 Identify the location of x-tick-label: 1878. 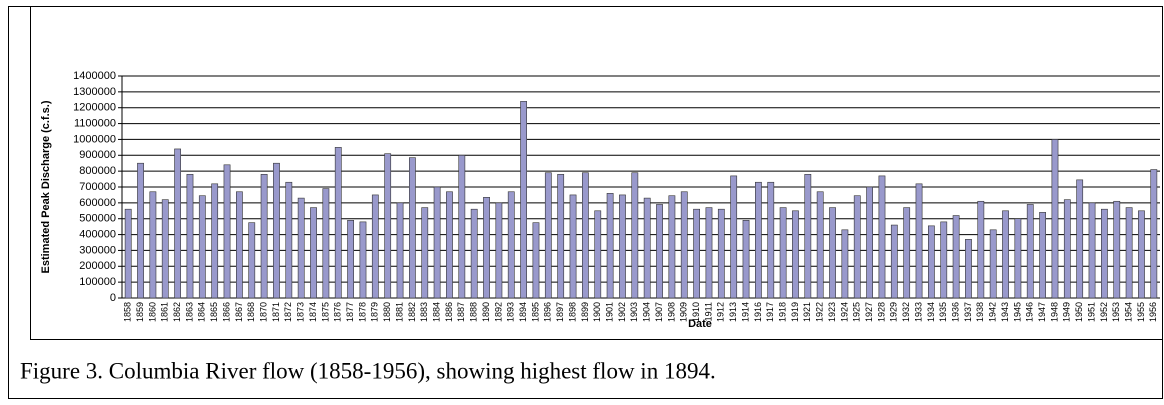
(362, 312).